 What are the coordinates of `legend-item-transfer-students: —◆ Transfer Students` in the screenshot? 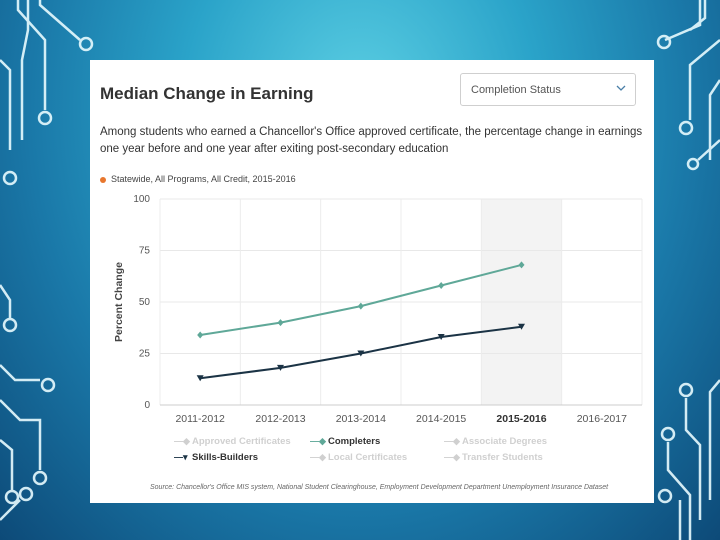 It's located at (493, 457).